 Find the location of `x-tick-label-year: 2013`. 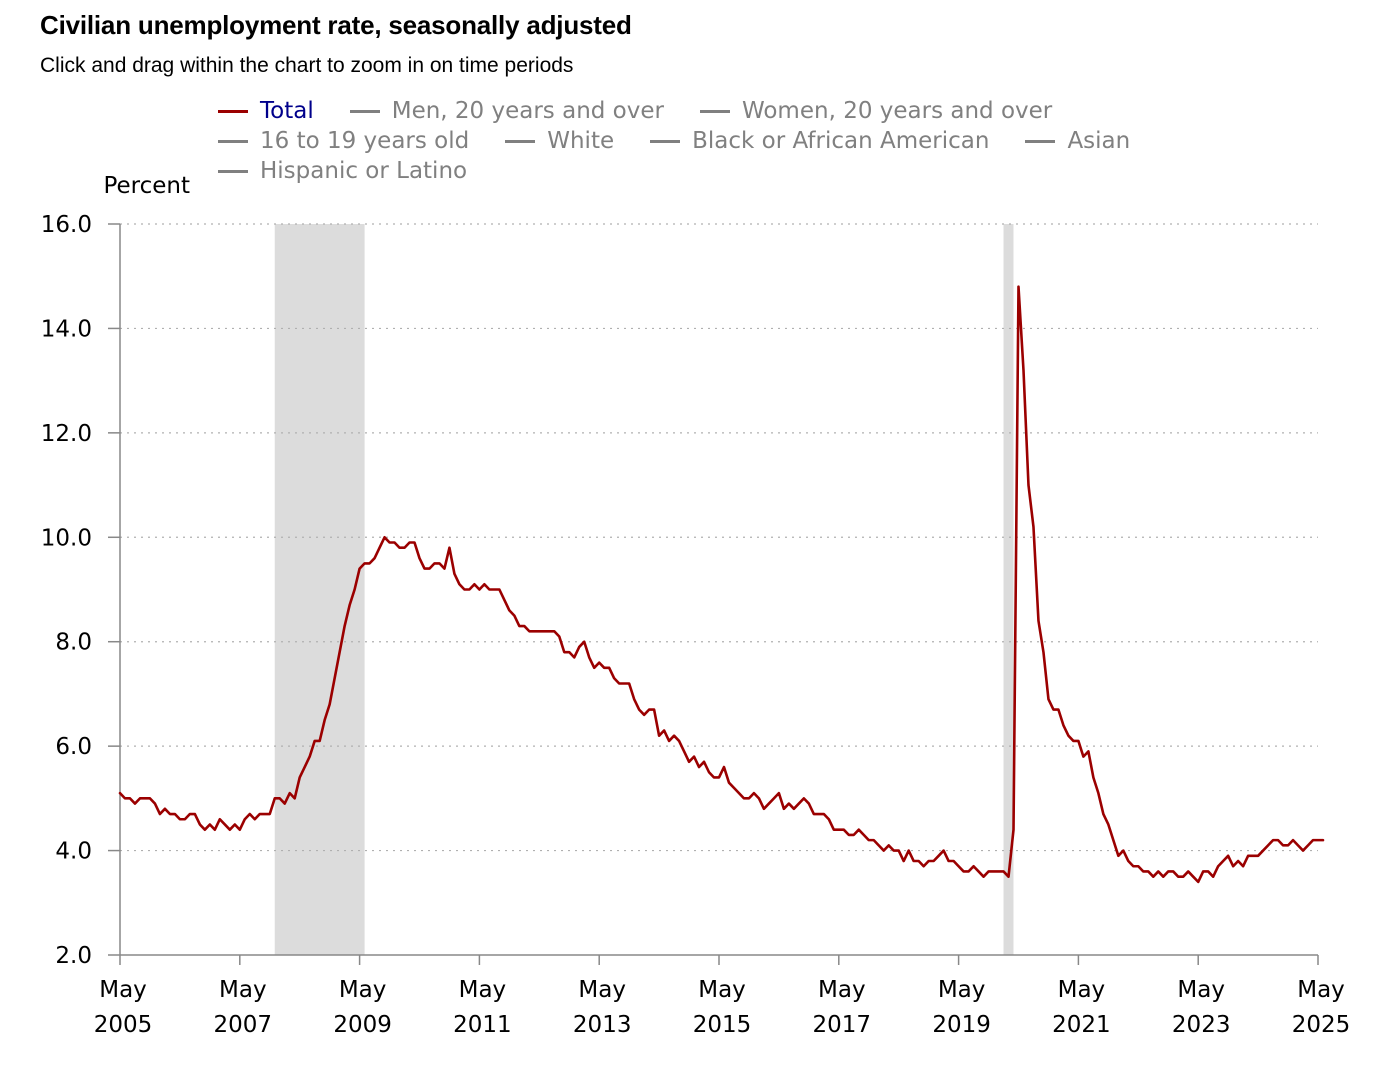

x-tick-label-year: 2013 is located at coordinates (602, 1025).